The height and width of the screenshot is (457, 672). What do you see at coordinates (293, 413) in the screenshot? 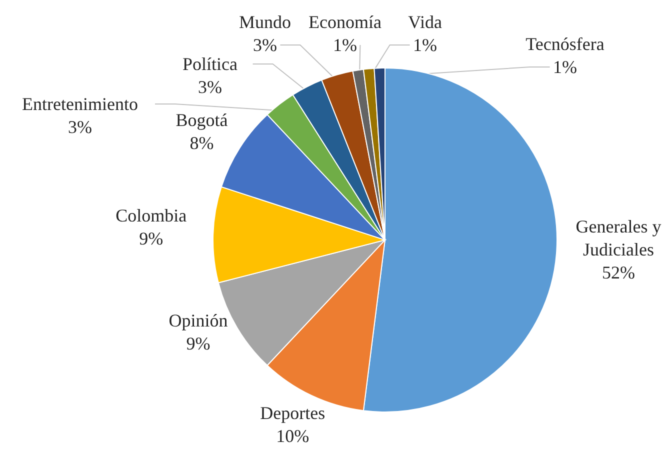
I see `slice-label: Deportes` at bounding box center [293, 413].